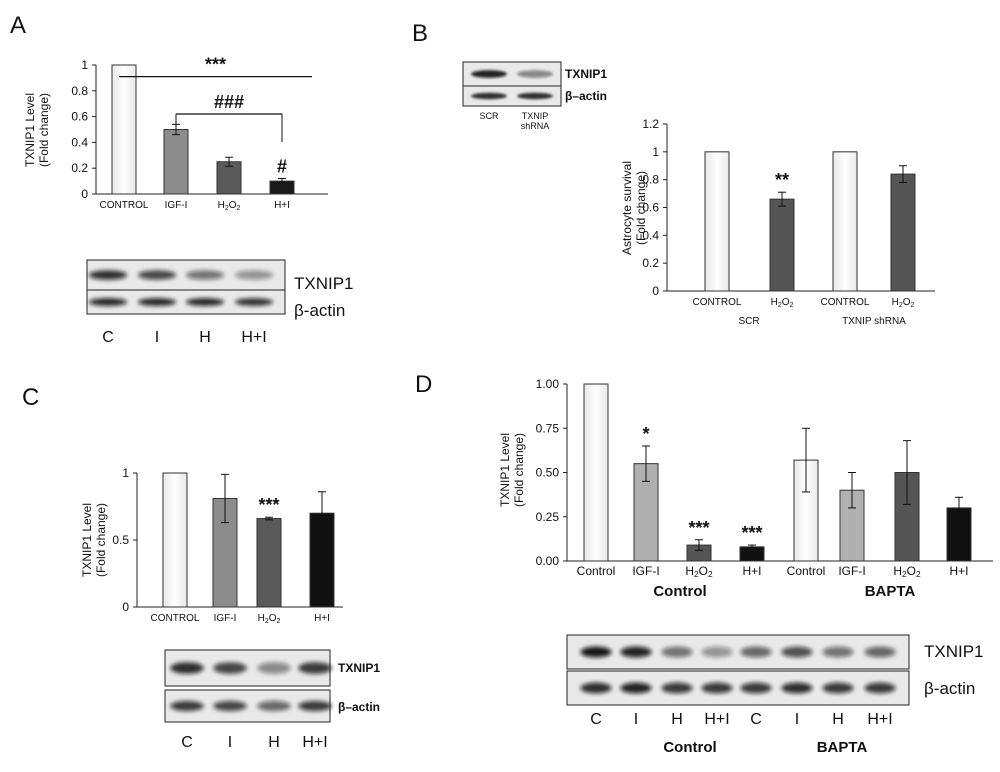 The image size is (1000, 772). What do you see at coordinates (650, 124) in the screenshot?
I see `y-tick-label-b: 1.2` at bounding box center [650, 124].